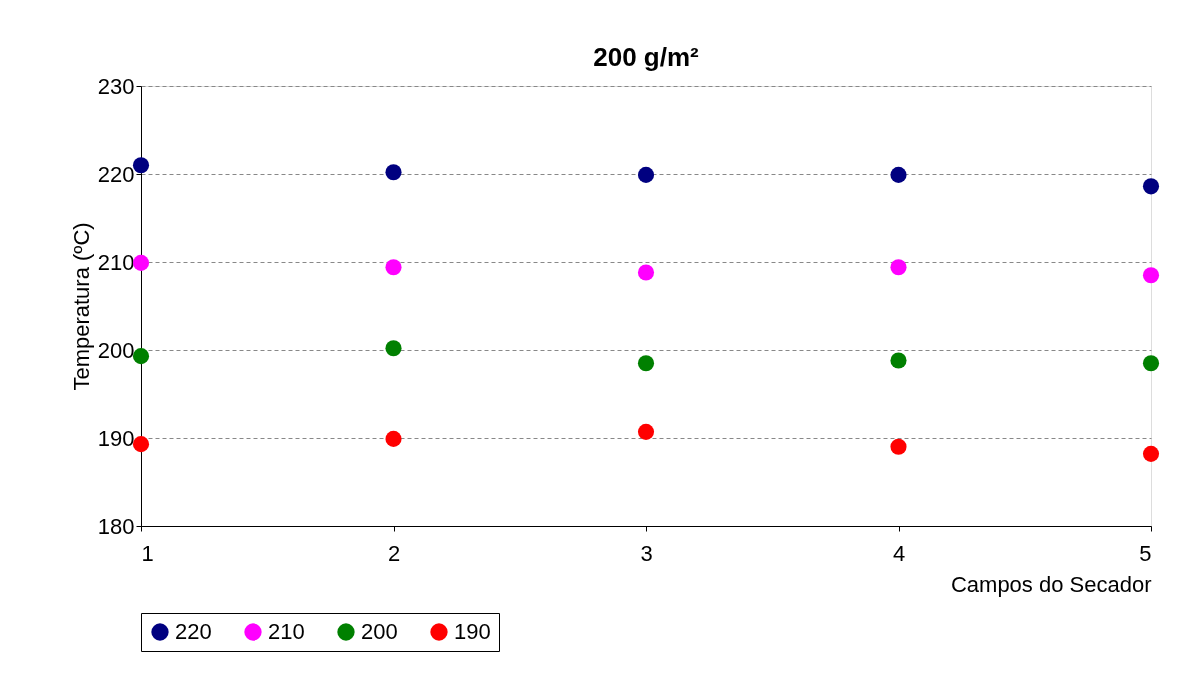 The height and width of the screenshot is (686, 1203). I want to click on y-tick-label: 220, so click(116, 174).